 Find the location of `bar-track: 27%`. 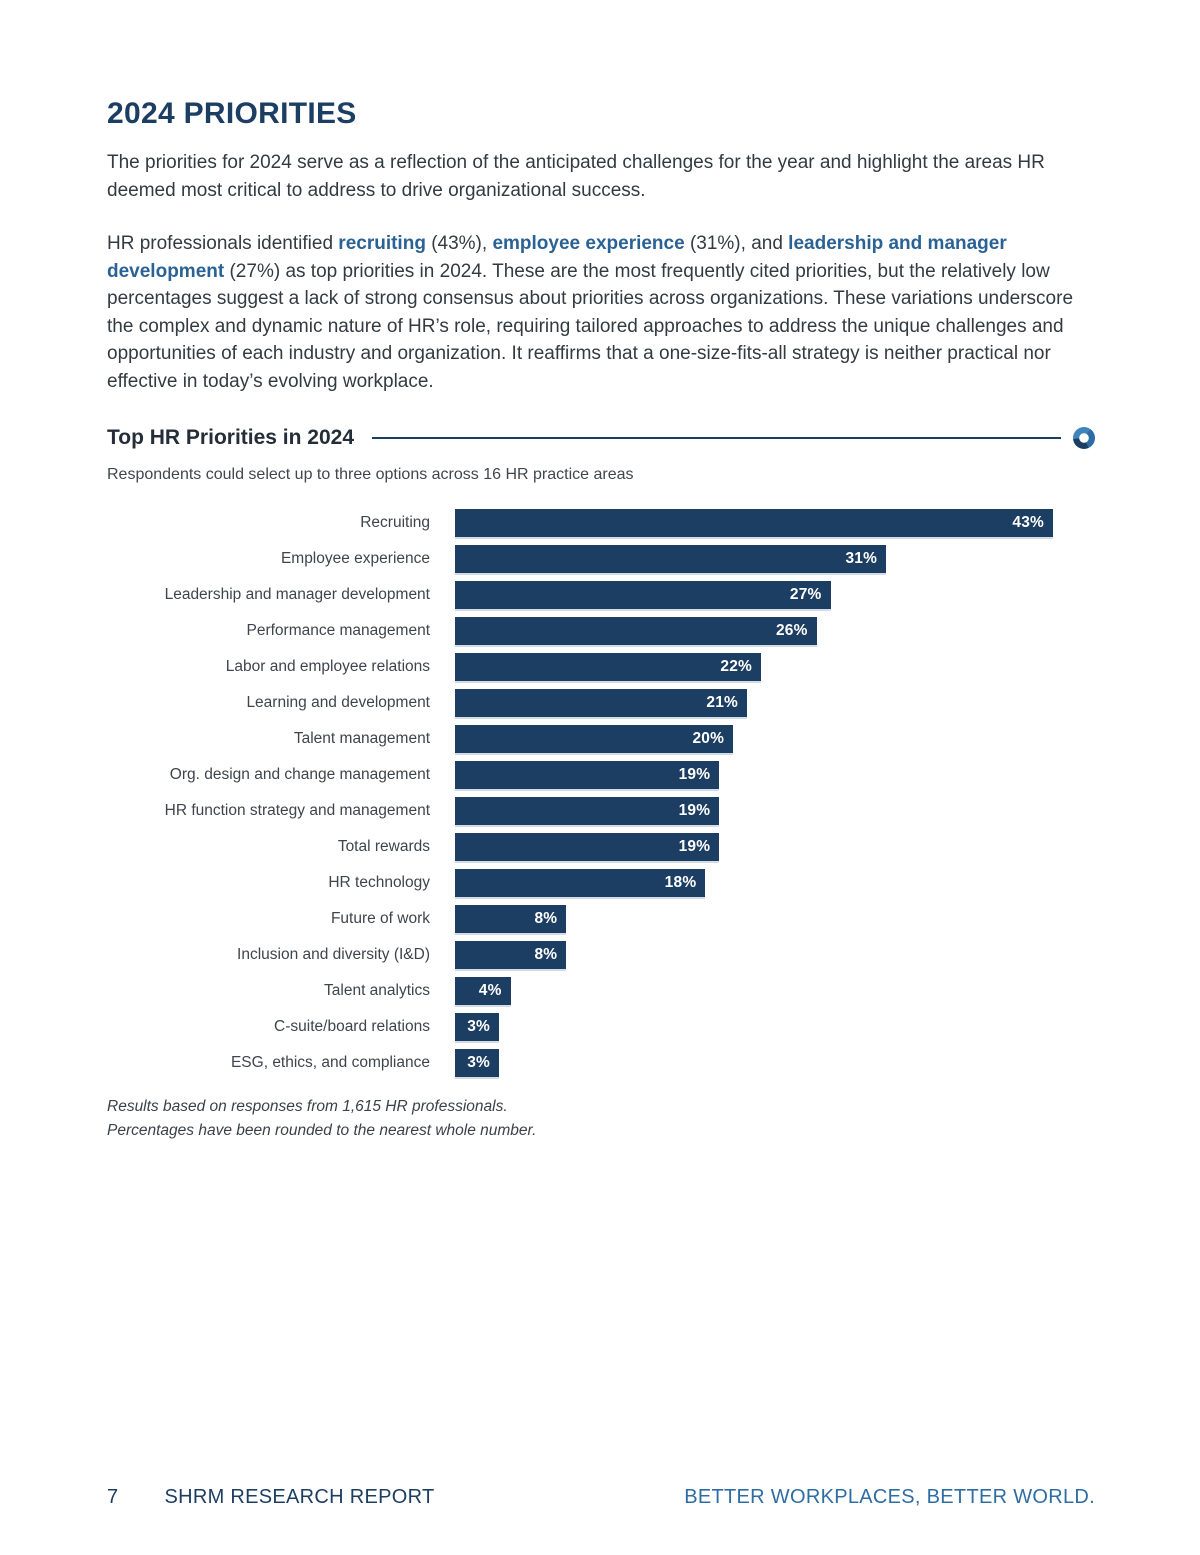

bar-track: 27% is located at coordinates (775, 595).